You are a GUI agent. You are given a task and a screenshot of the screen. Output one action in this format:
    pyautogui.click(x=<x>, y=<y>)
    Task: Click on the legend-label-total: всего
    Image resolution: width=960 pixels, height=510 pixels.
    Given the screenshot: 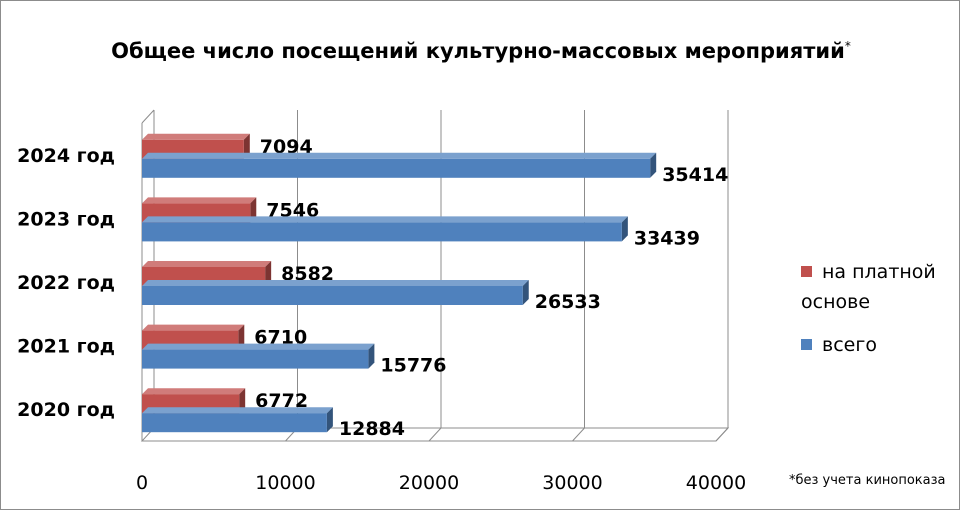 What is the action you would take?
    pyautogui.click(x=849, y=345)
    